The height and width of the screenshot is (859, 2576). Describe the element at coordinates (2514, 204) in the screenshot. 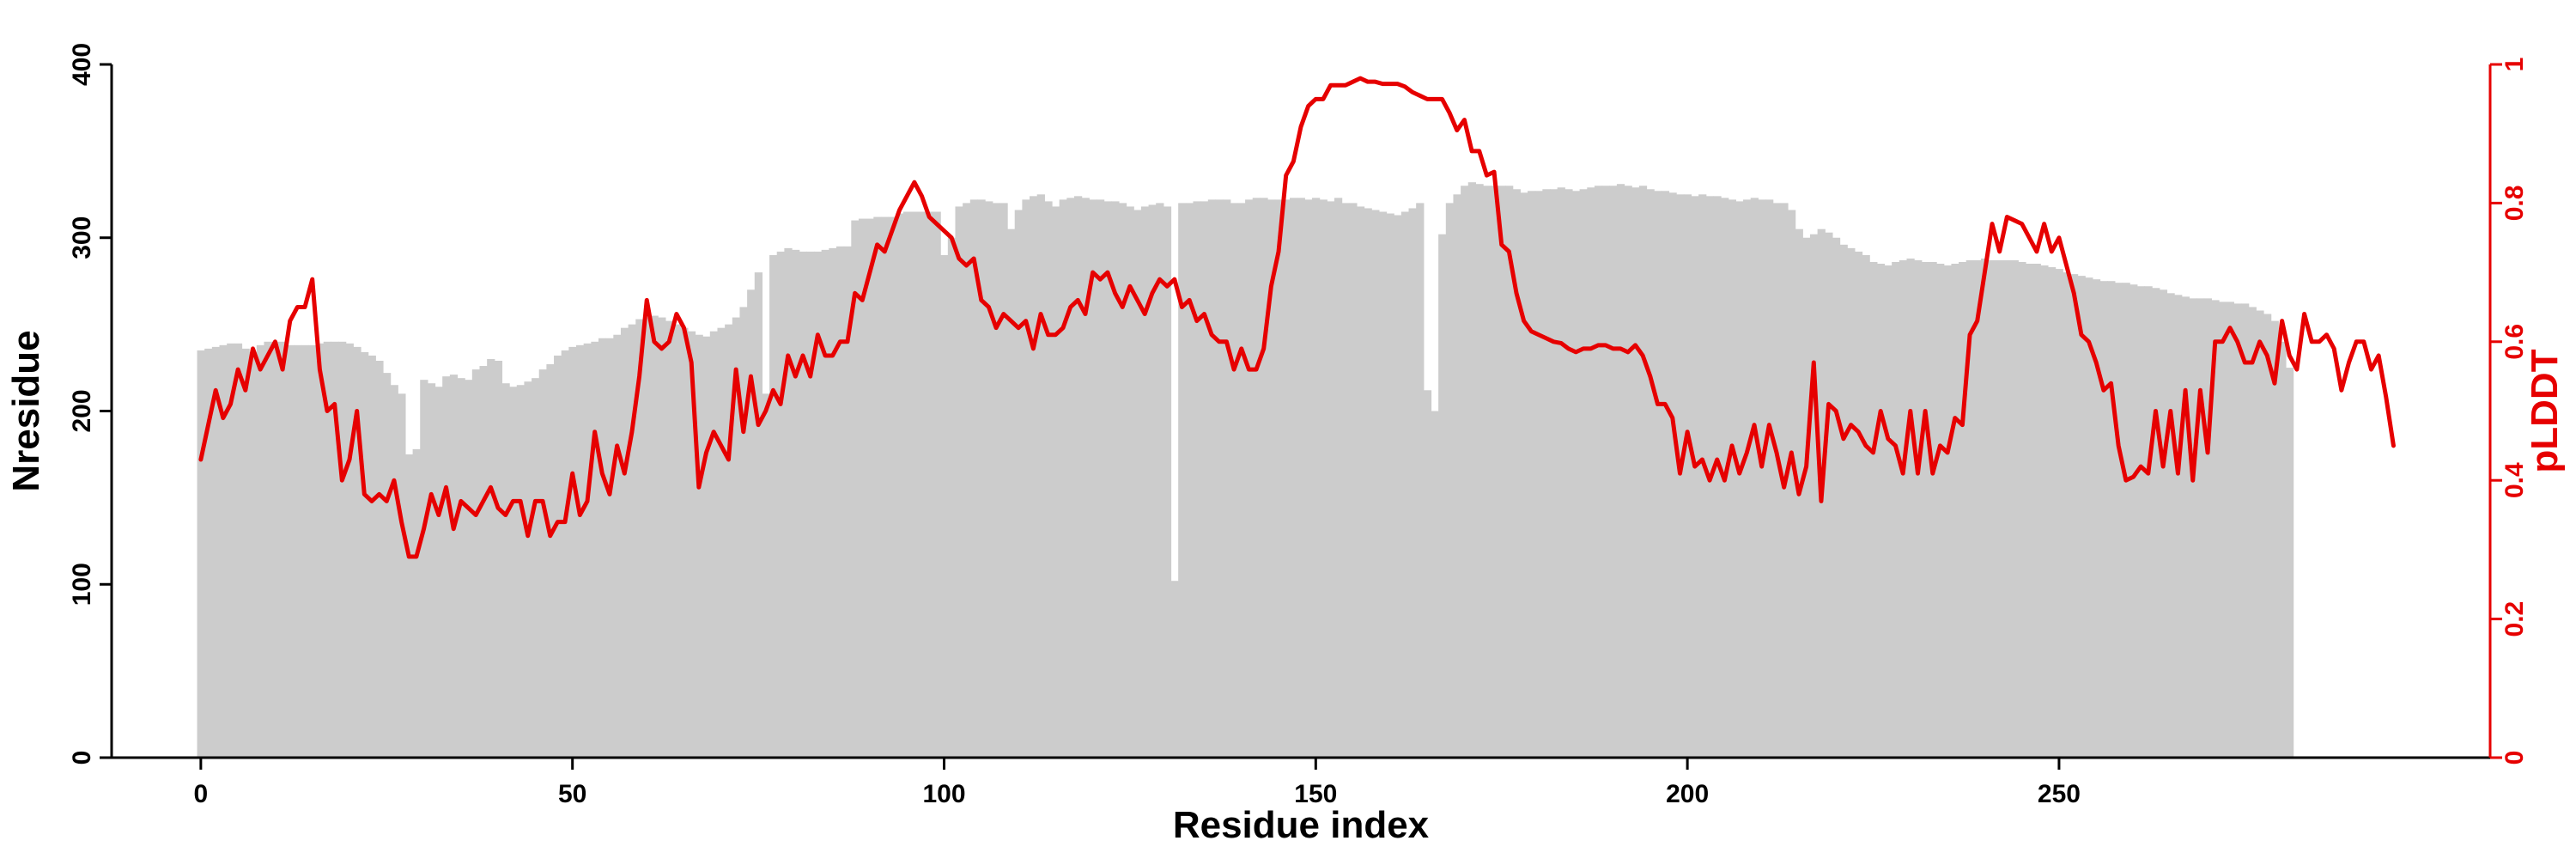

I see `right-y-tick-label: 0.8` at that location.